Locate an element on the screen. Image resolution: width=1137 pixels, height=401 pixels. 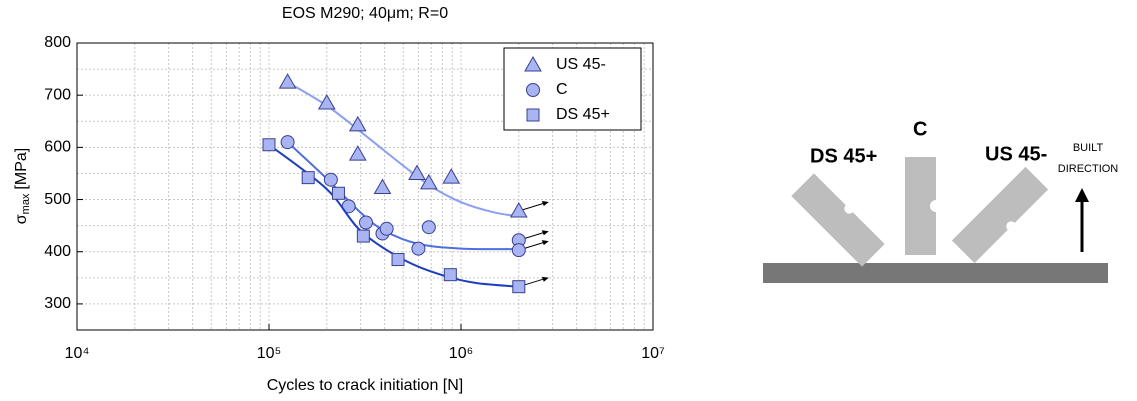
y-tick-label: 400 is located at coordinates (57, 251).